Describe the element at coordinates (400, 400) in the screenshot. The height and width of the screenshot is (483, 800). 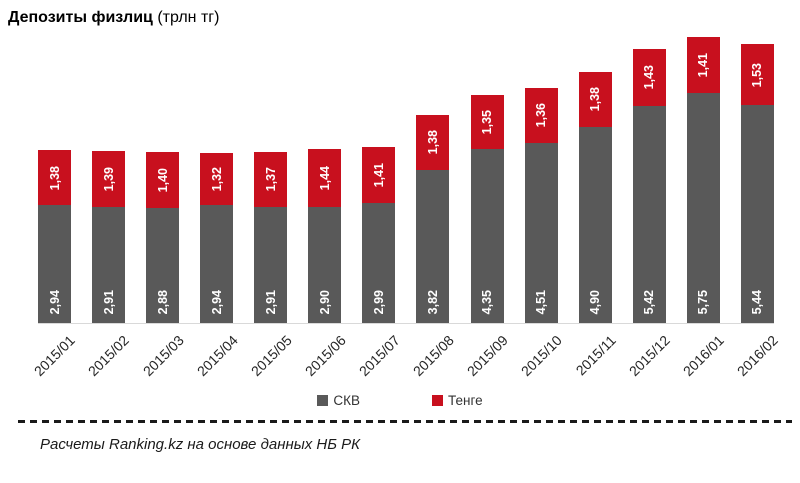
I see `legend: СКВ Тенге` at that location.